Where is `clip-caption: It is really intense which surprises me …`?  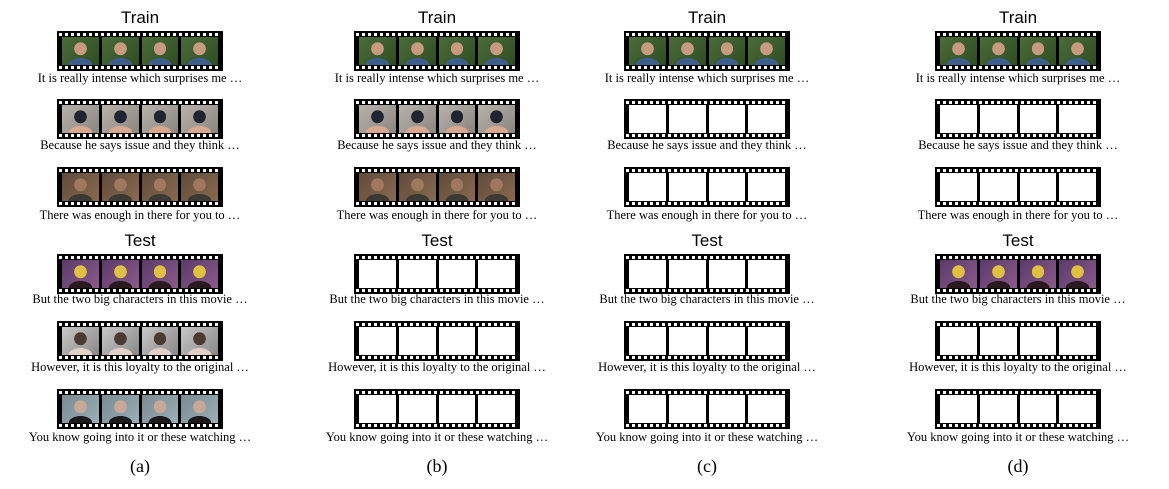
clip-caption: It is really intense which surprises me … is located at coordinates (707, 78).